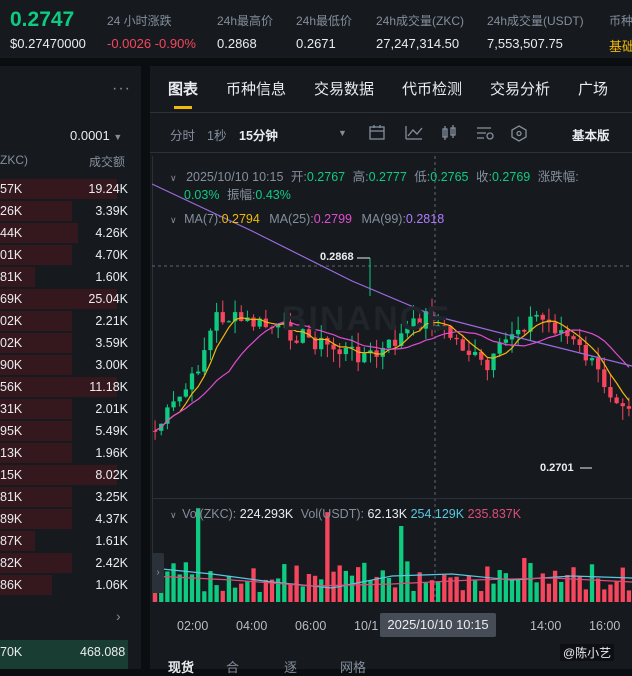  Describe the element at coordinates (366, 626) in the screenshot. I see `time-tick: 10/1` at that location.